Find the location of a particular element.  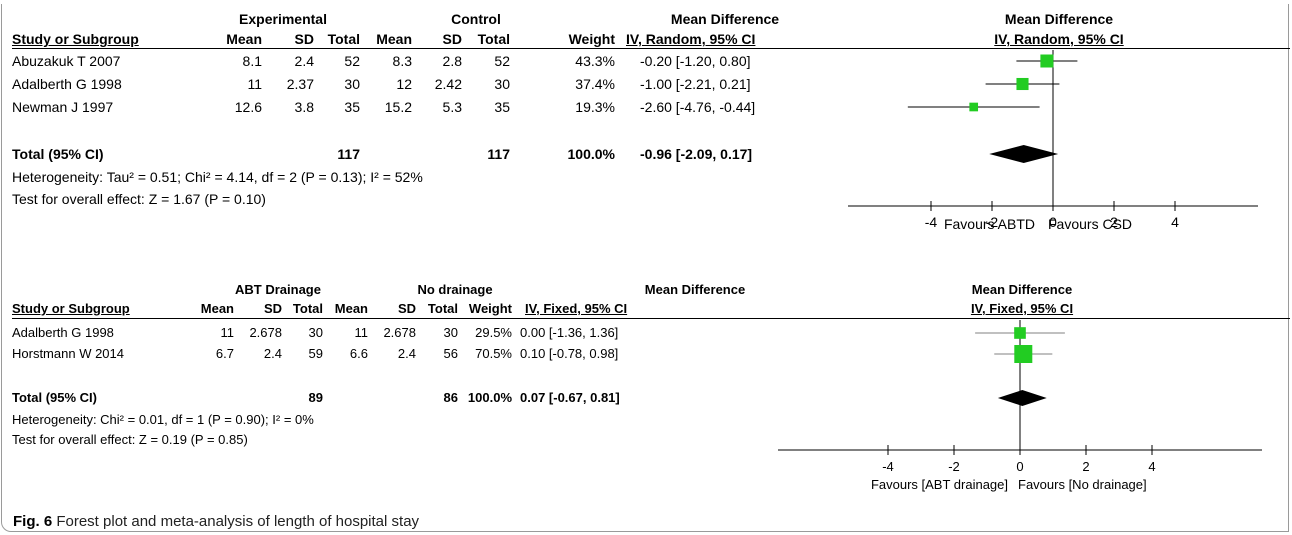

md-plot-header: Mean Difference is located at coordinates (1022, 289).